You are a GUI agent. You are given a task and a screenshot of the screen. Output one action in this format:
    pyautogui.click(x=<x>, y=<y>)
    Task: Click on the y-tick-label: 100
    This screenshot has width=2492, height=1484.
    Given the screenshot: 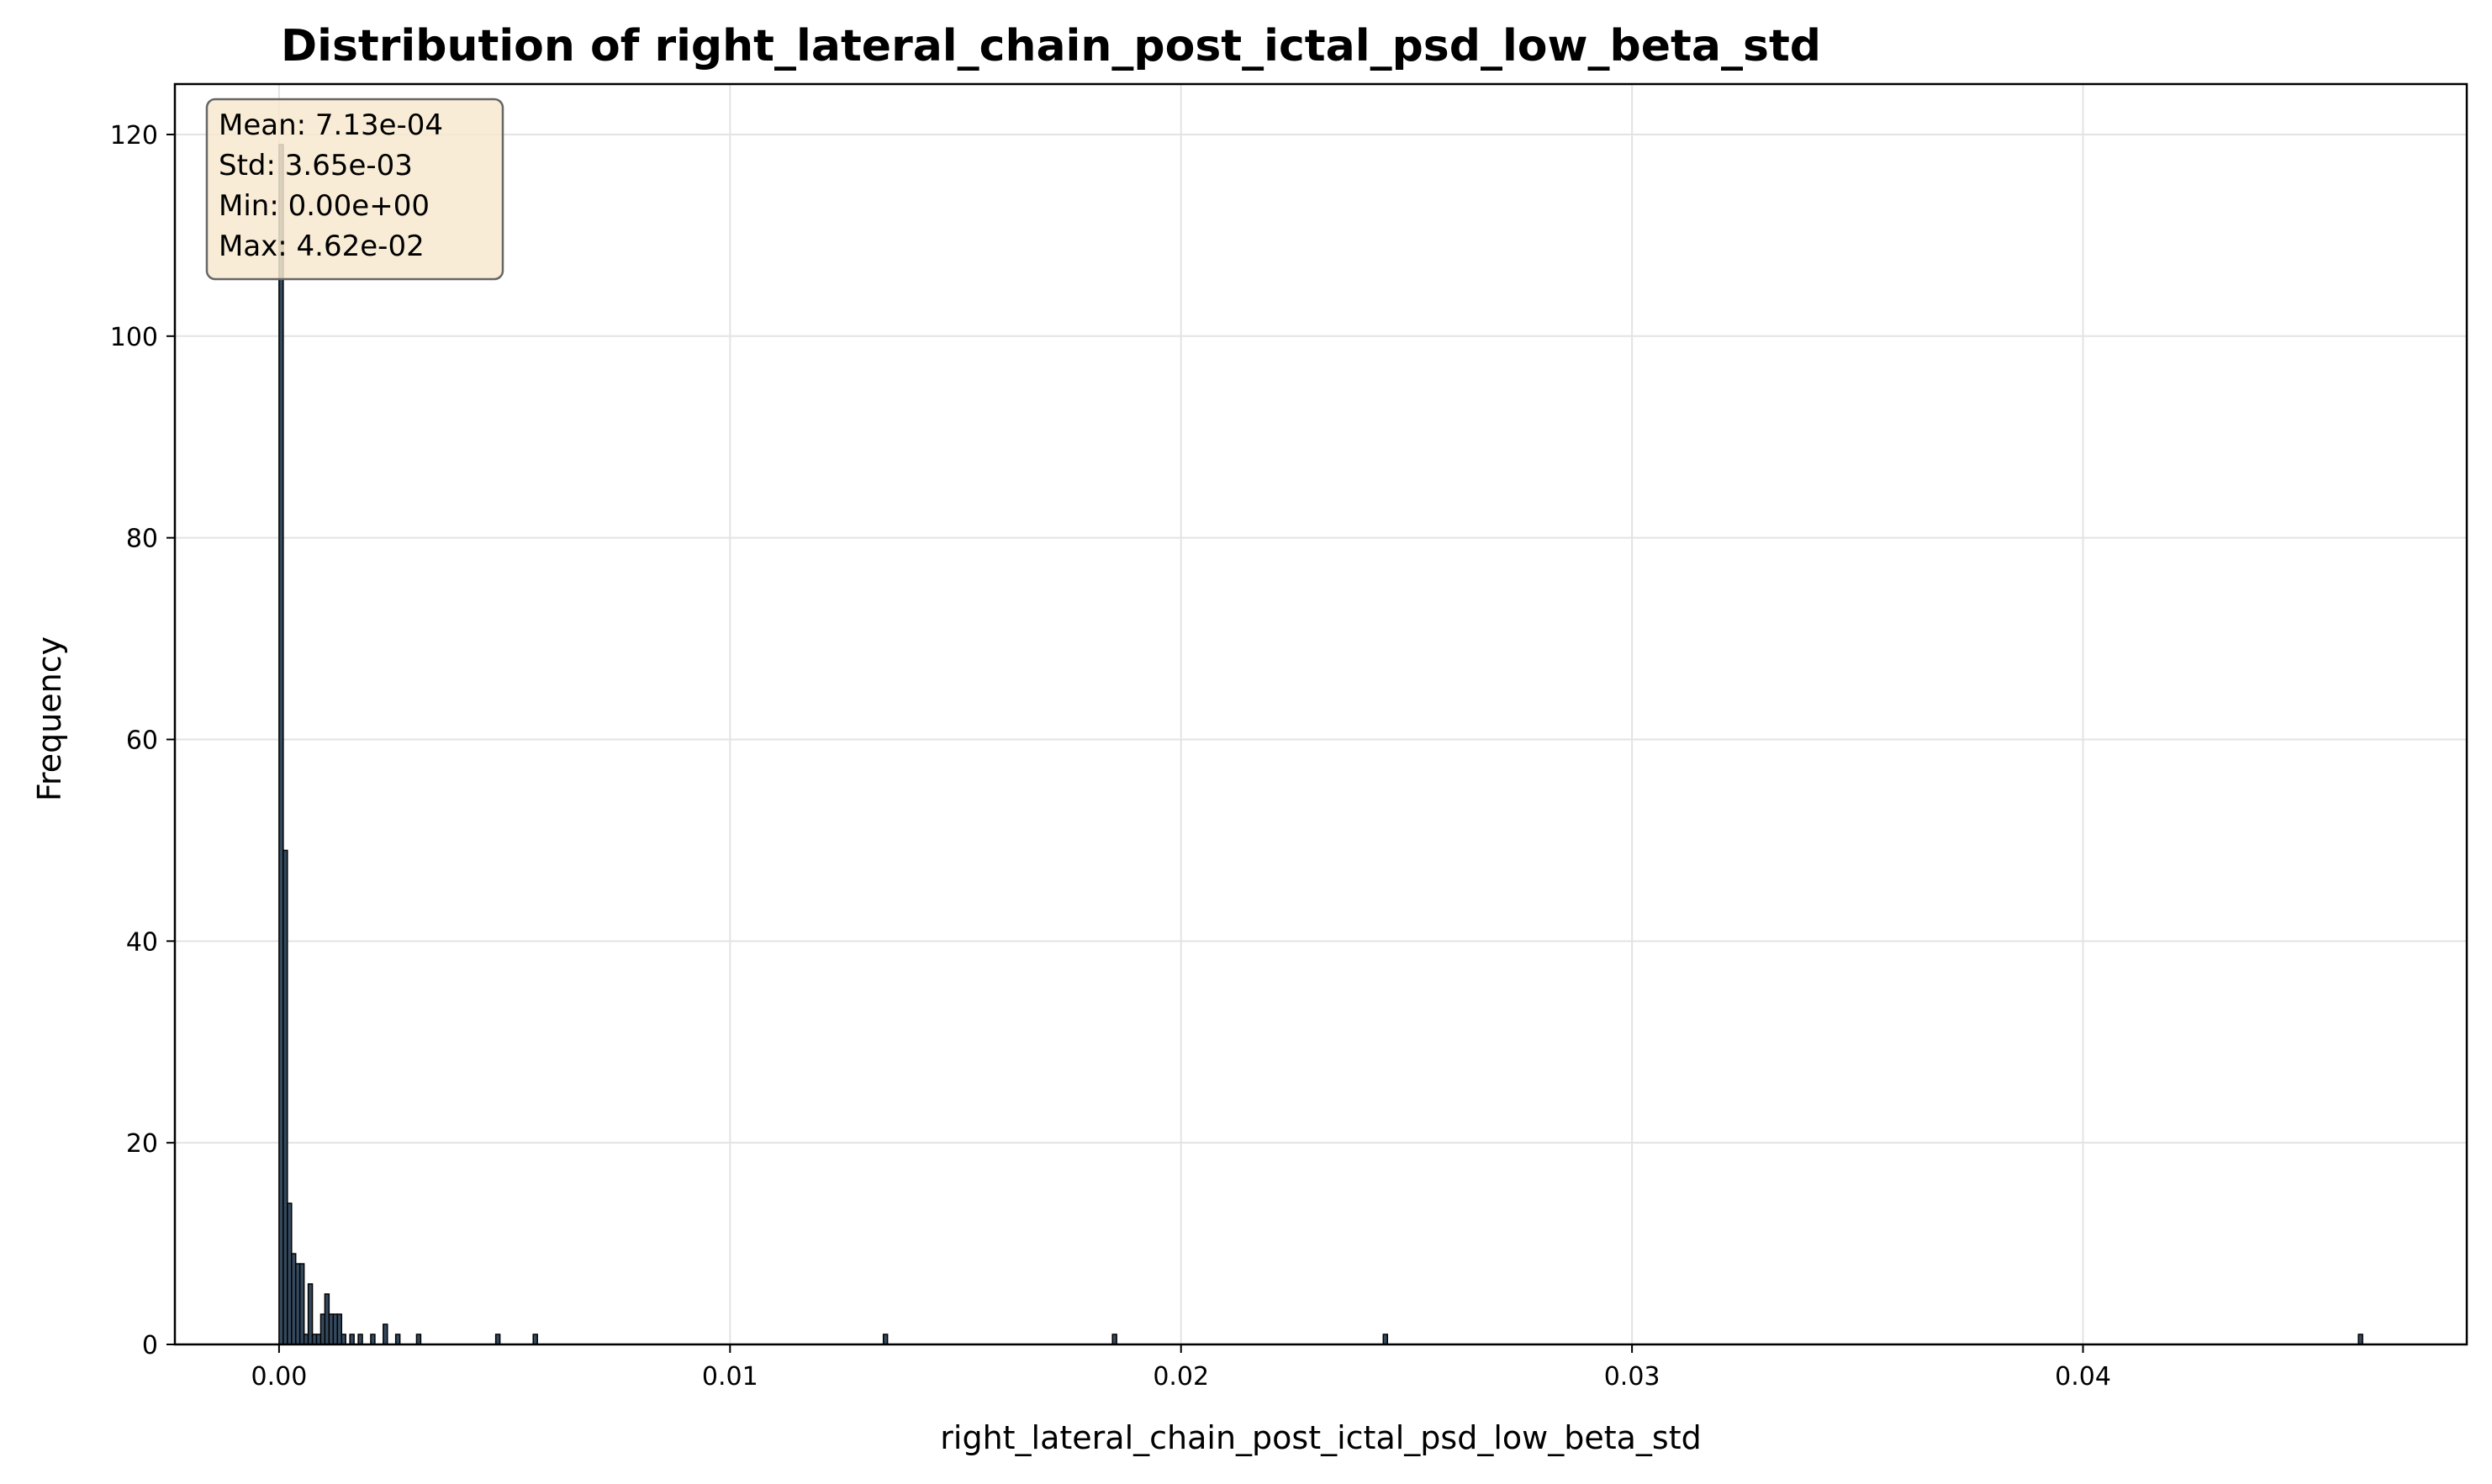 What is the action you would take?
    pyautogui.click(x=134, y=337)
    